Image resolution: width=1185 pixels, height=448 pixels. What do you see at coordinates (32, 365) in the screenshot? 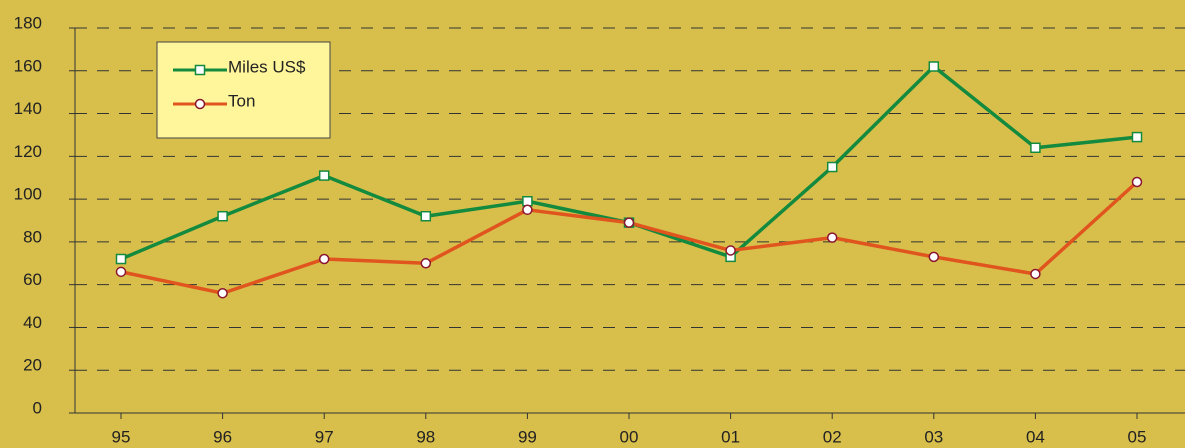
I see `y-tick-label: 20` at bounding box center [32, 365].